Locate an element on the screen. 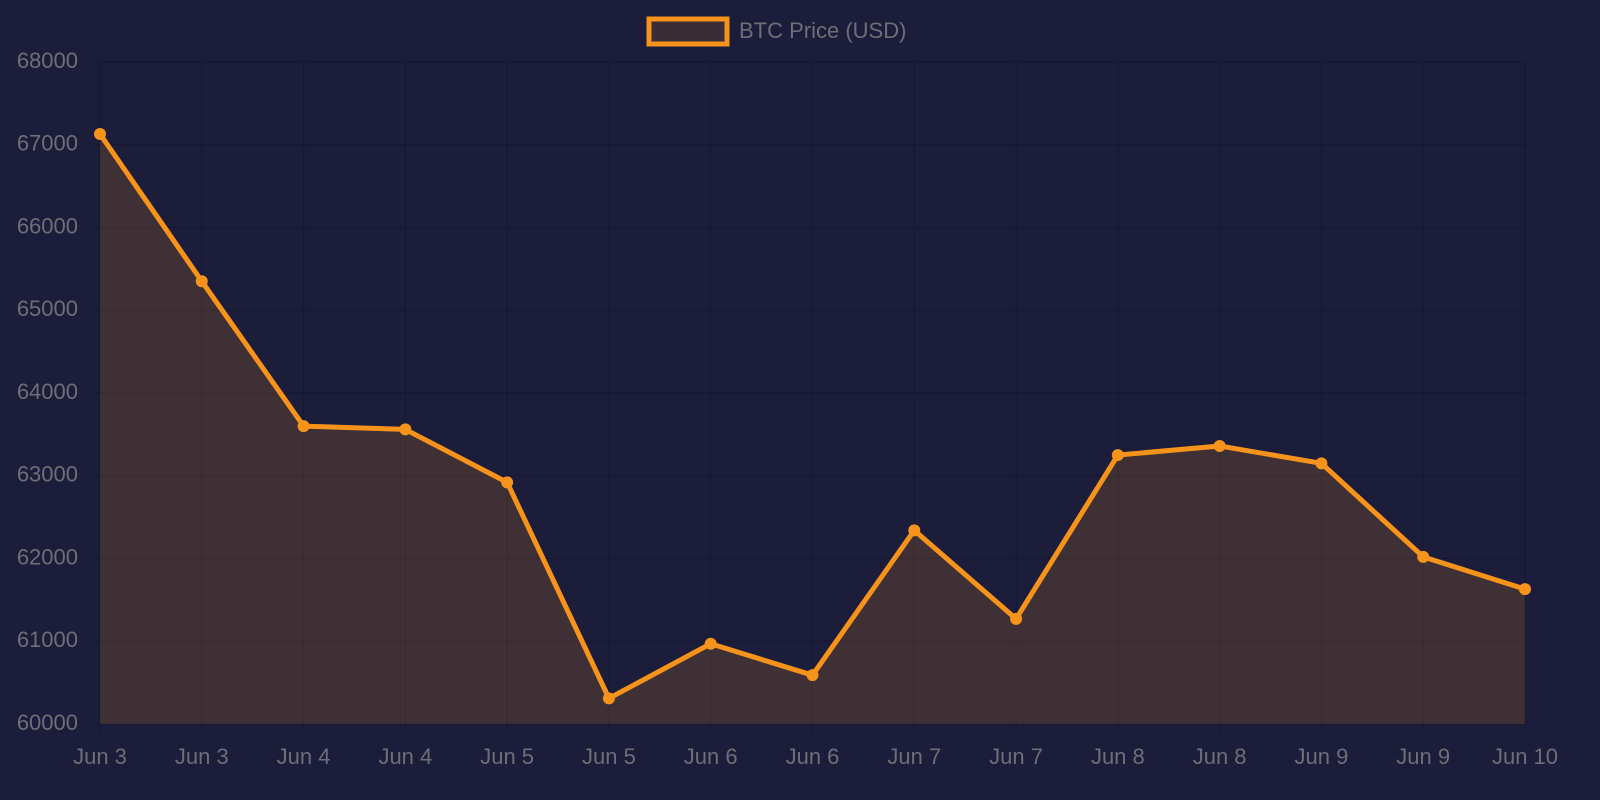 Image resolution: width=1600 pixels, height=800 pixels. y-tick-label: 65000 is located at coordinates (47, 308).